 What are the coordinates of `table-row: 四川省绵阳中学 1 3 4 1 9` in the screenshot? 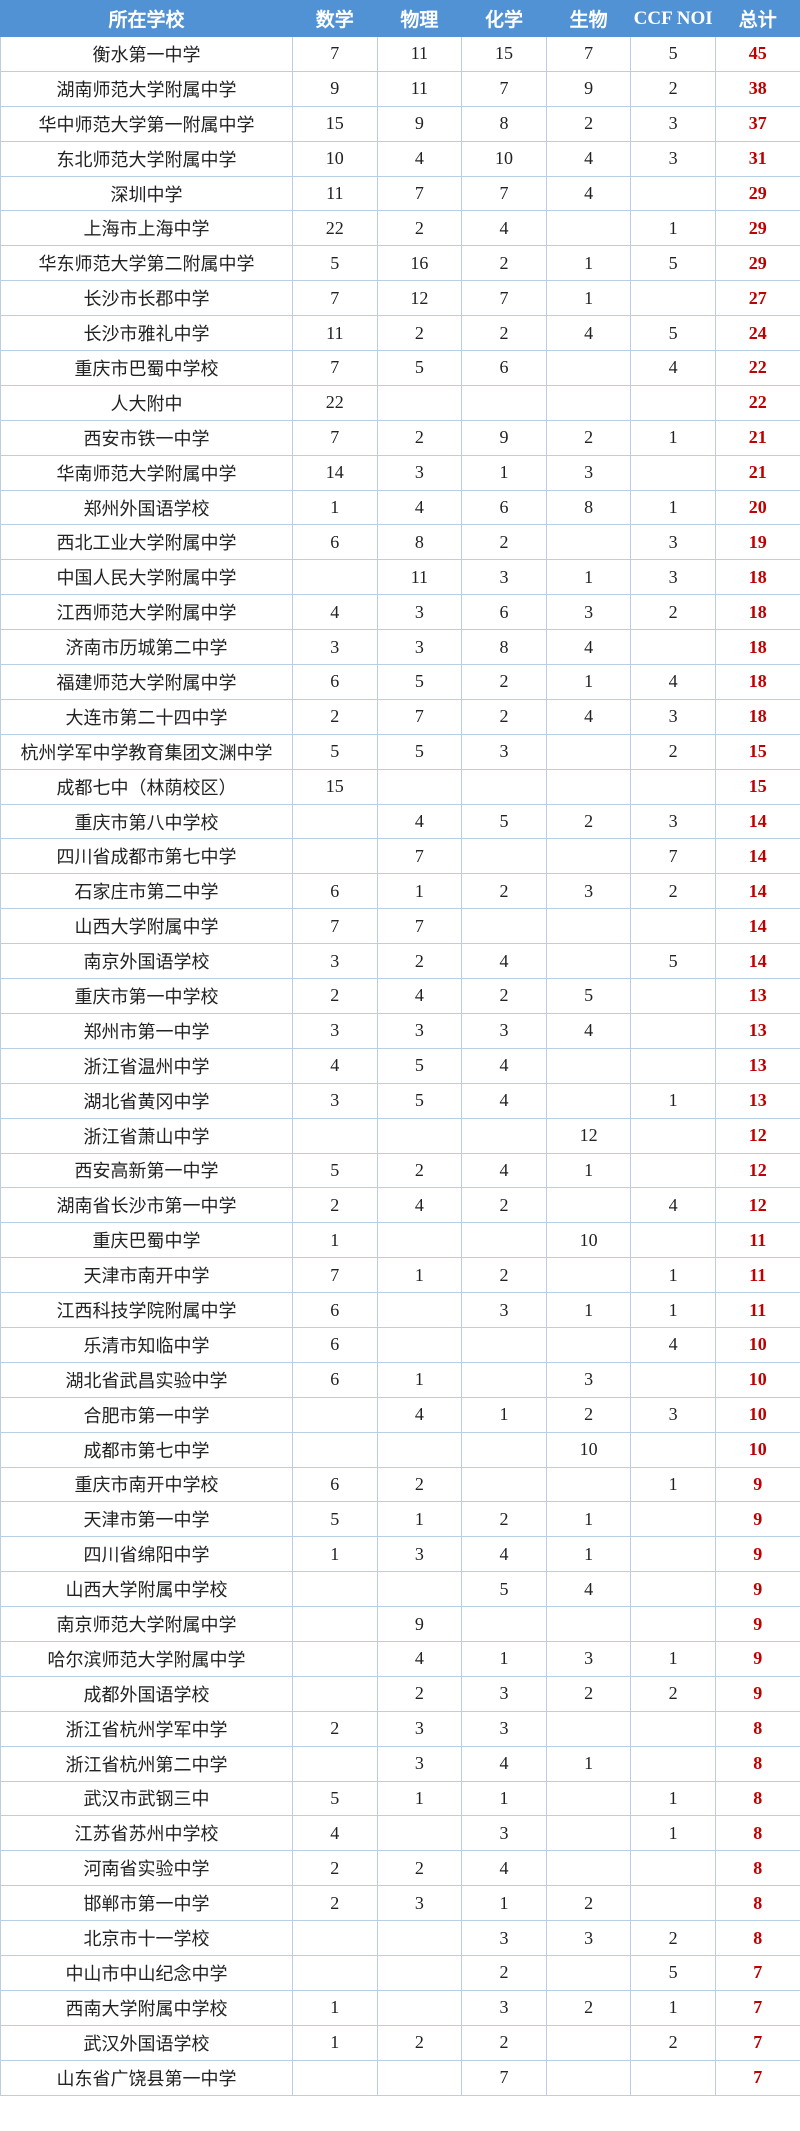 It's located at (400, 1554).